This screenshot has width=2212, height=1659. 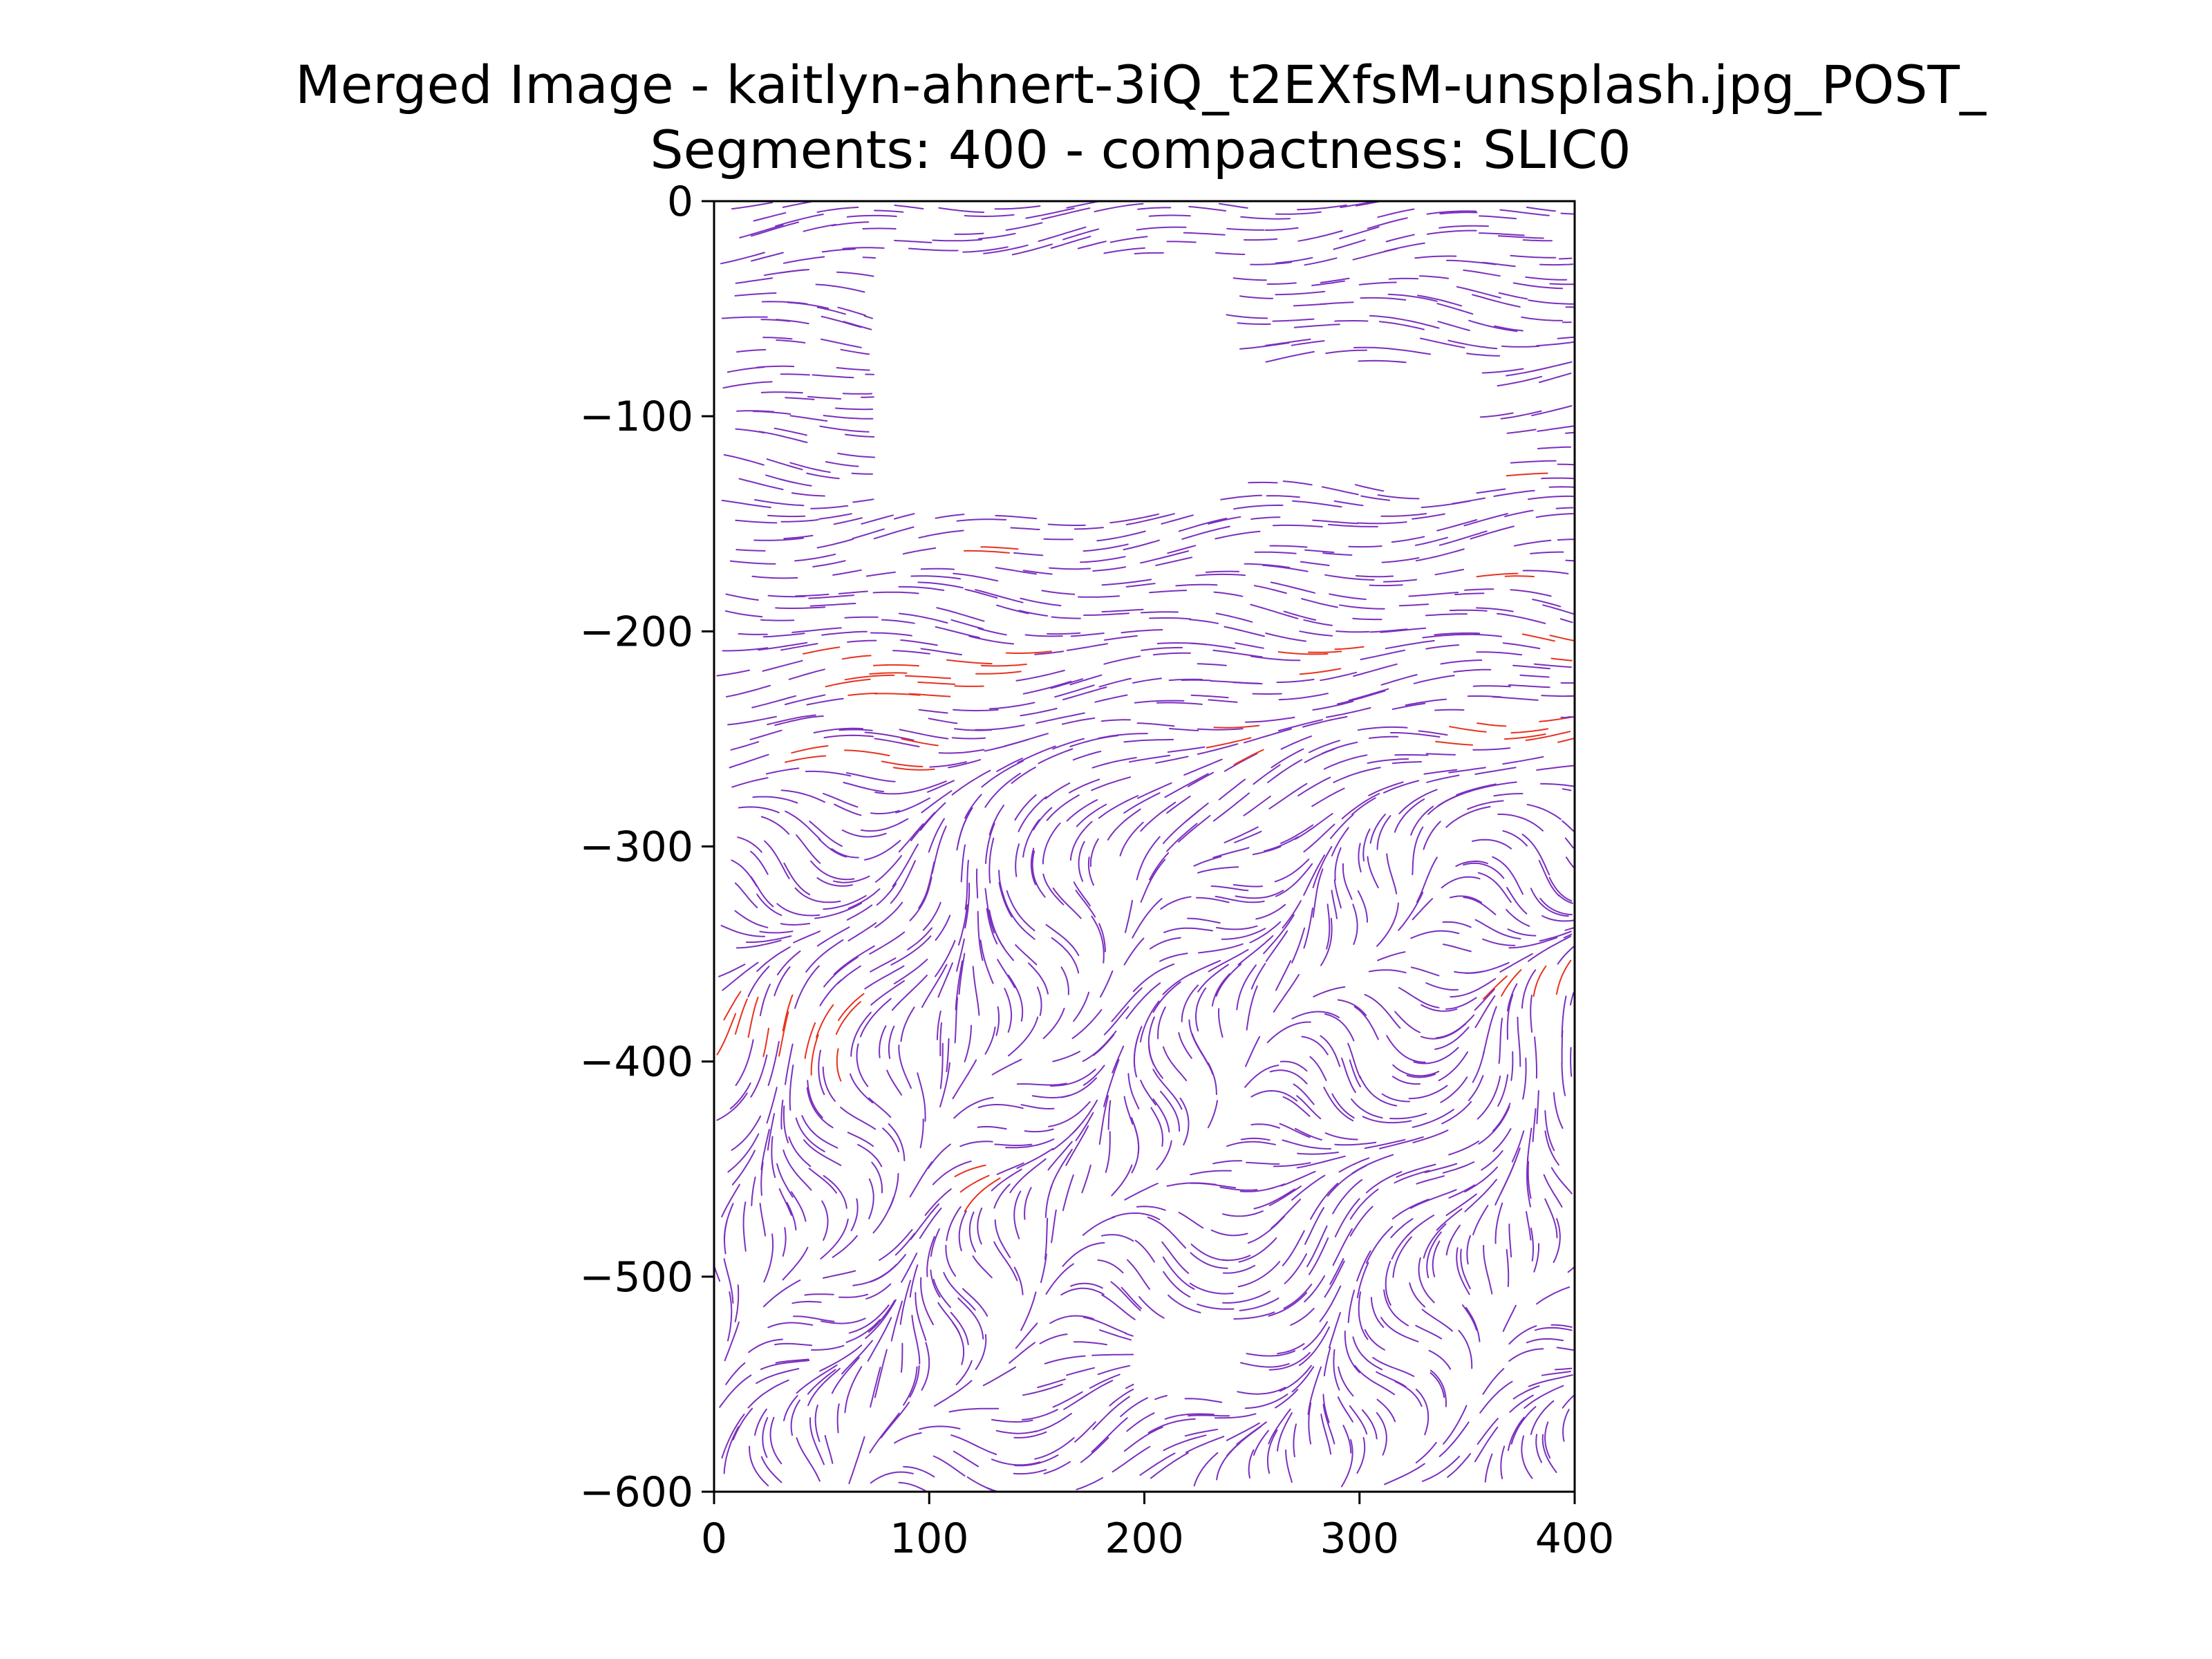 I want to click on stream-line-high, so click(x=889, y=673).